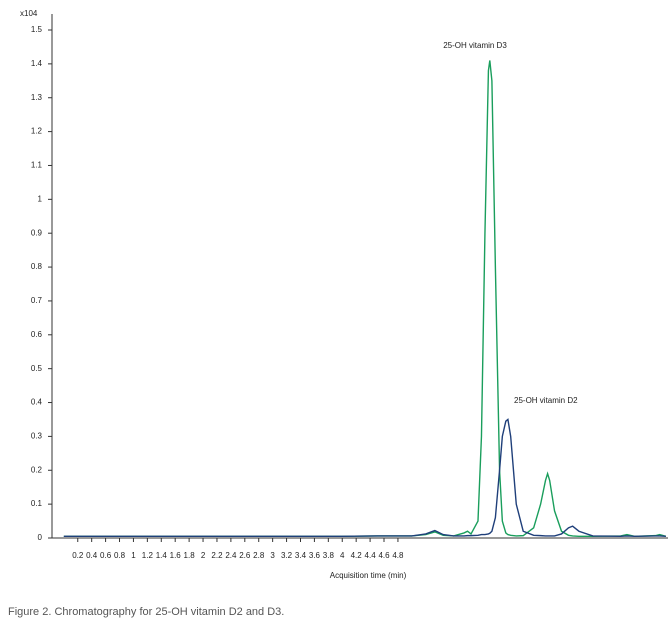 The width and height of the screenshot is (668, 622). I want to click on x-tick-label: 2.8, so click(259, 555).